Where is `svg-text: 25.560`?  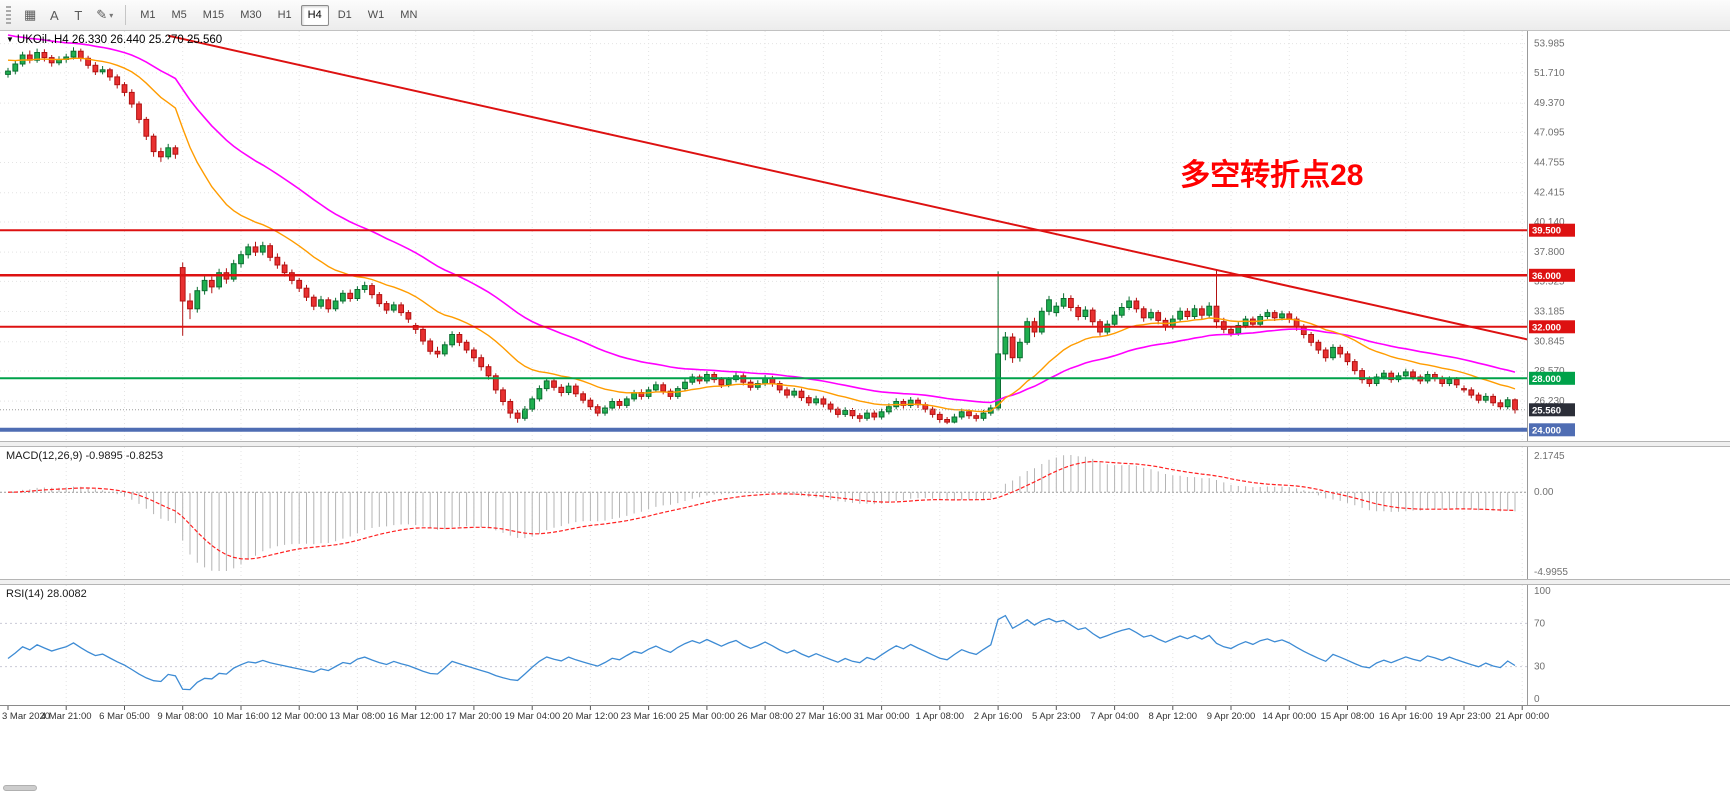
svg-text: 25.560 is located at coordinates (1546, 410).